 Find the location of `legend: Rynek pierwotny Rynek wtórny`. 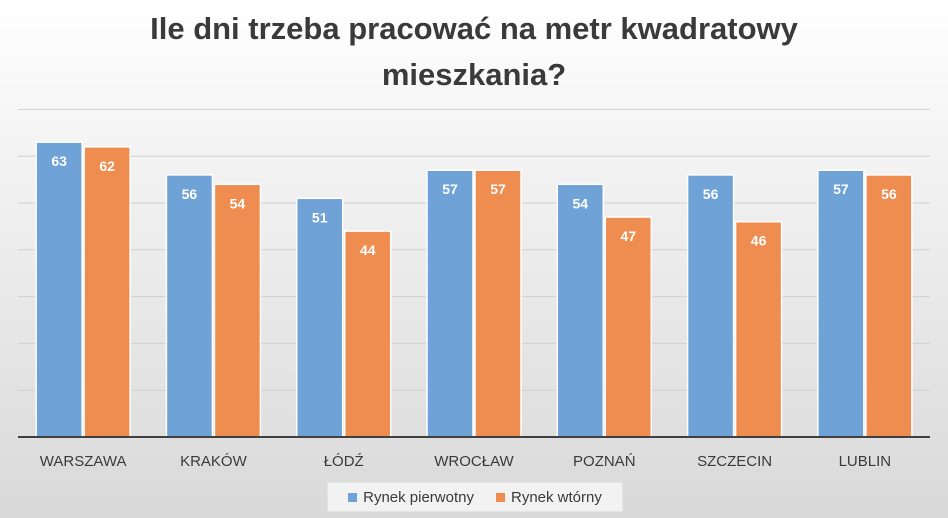

legend: Rynek pierwotny Rynek wtórny is located at coordinates (475, 497).